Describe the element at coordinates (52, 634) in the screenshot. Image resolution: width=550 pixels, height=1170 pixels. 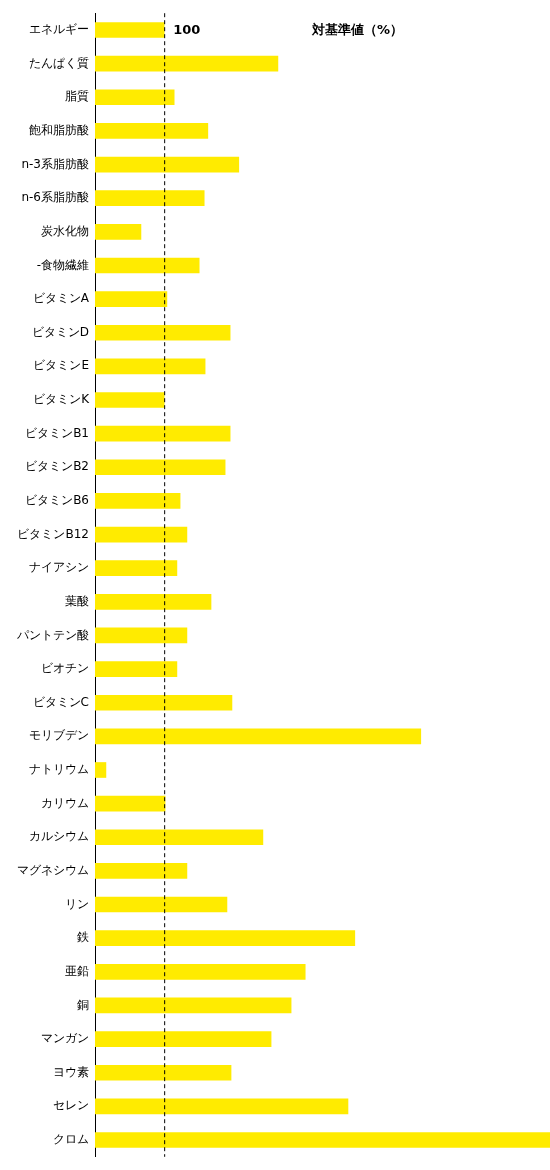
I see `y-tick-label: パントテン酸` at that location.